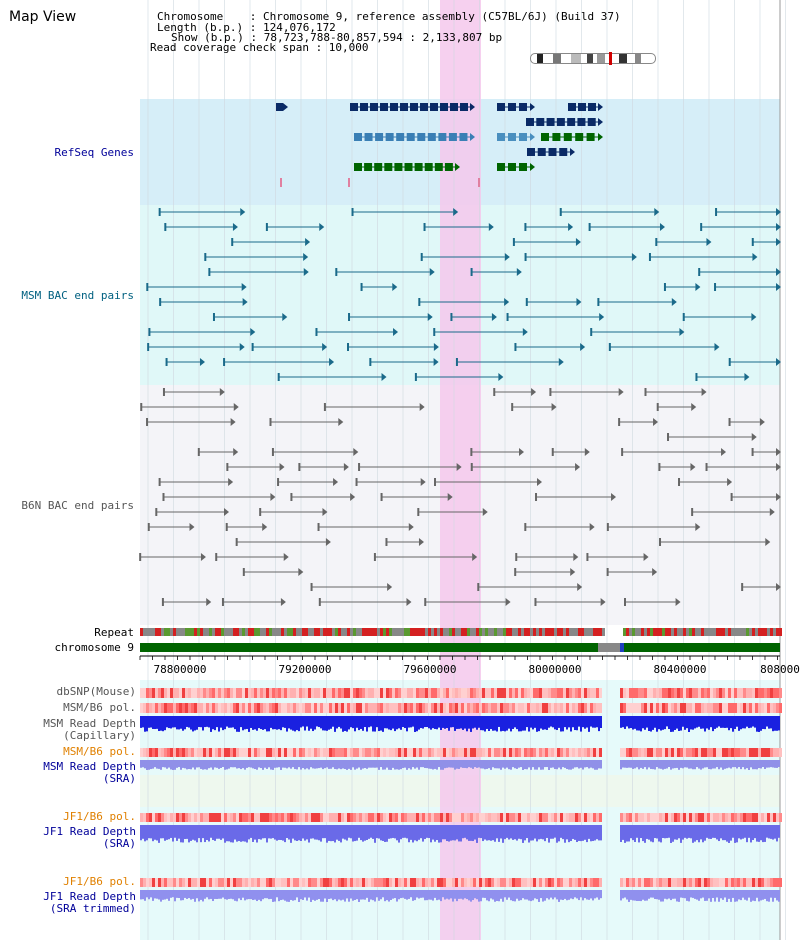 This screenshot has height=940, width=800. Describe the element at coordinates (94, 152) in the screenshot. I see `track-label-refseq-genes: RefSeq Genes` at that location.